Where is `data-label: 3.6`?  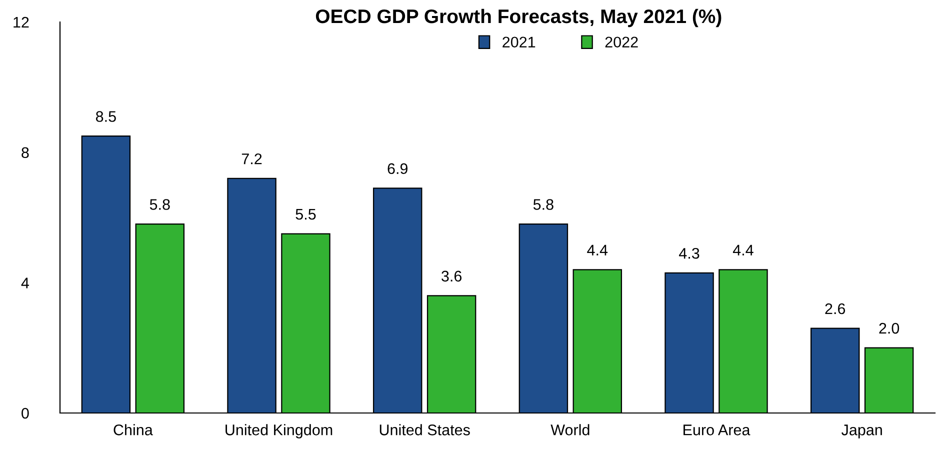 data-label: 3.6 is located at coordinates (452, 276).